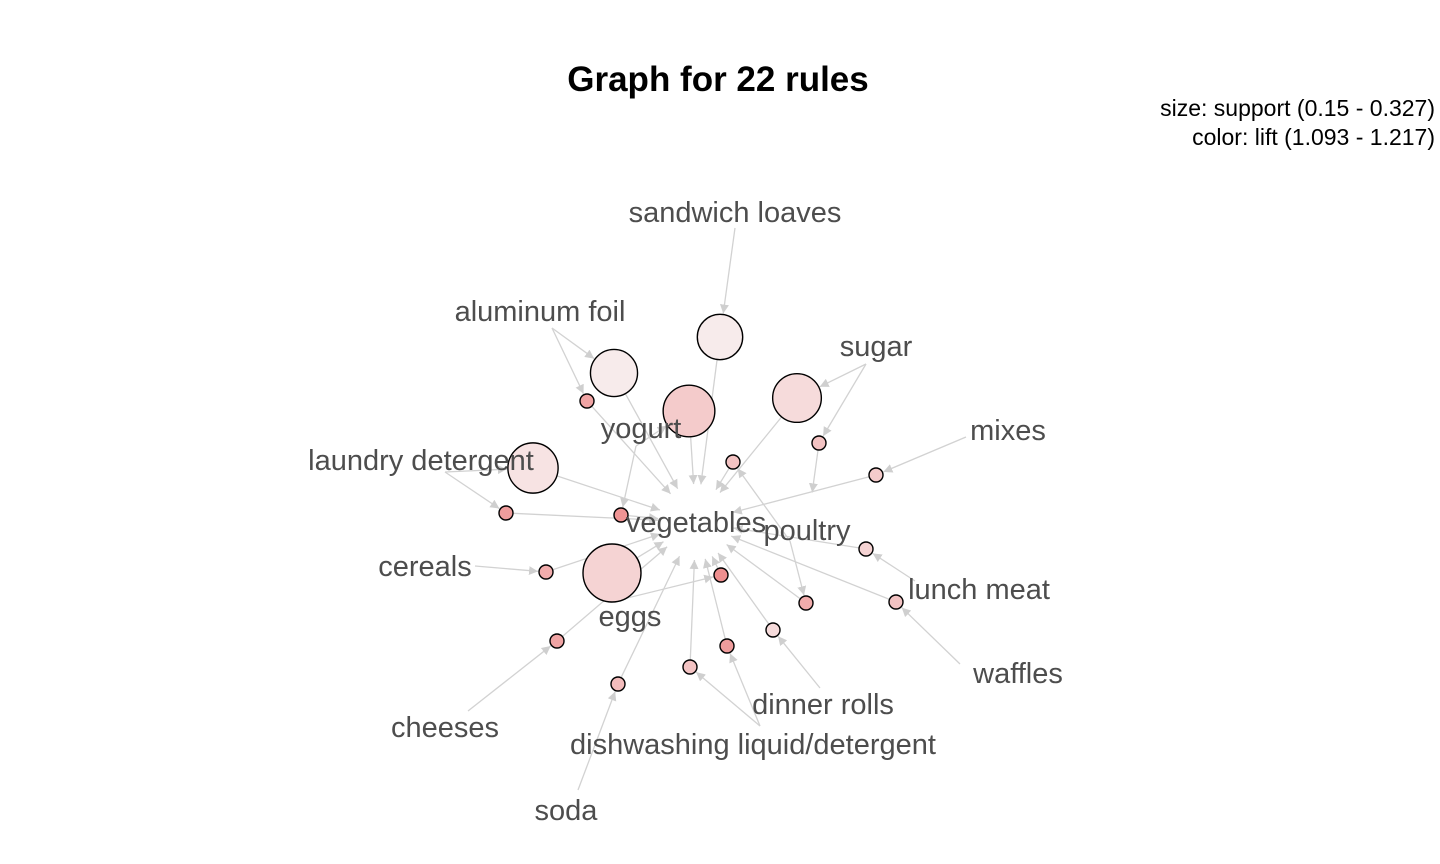  Describe the element at coordinates (1008, 431) in the screenshot. I see `item-label-mixes: mixes` at that location.